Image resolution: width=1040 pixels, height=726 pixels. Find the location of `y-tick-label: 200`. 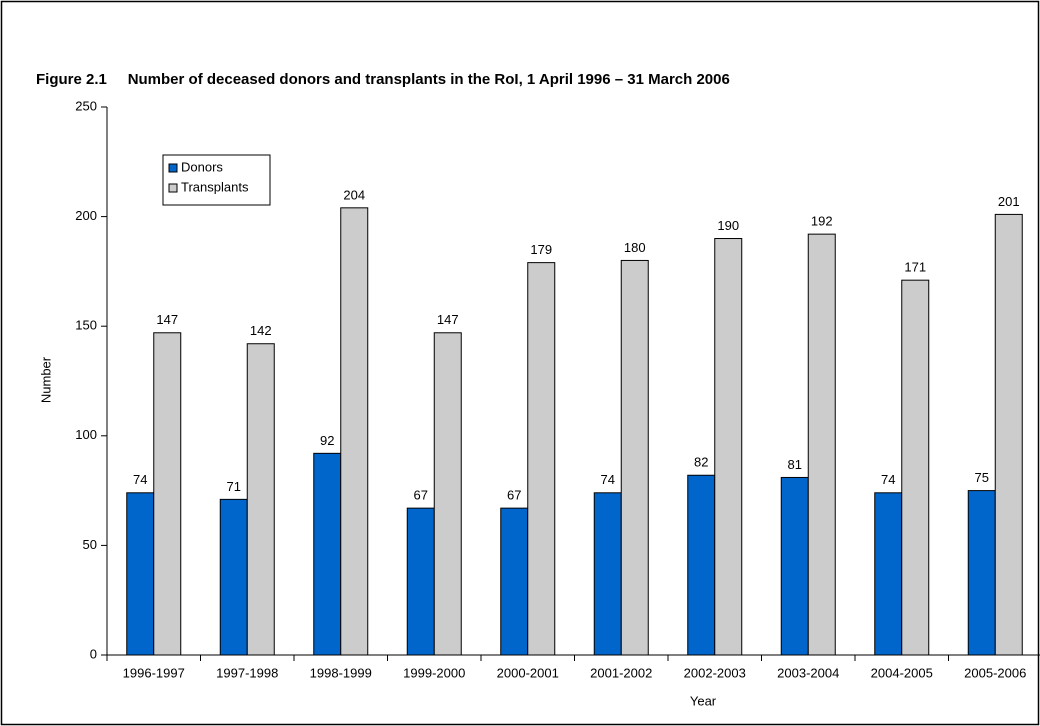

y-tick-label: 200 is located at coordinates (86, 215).